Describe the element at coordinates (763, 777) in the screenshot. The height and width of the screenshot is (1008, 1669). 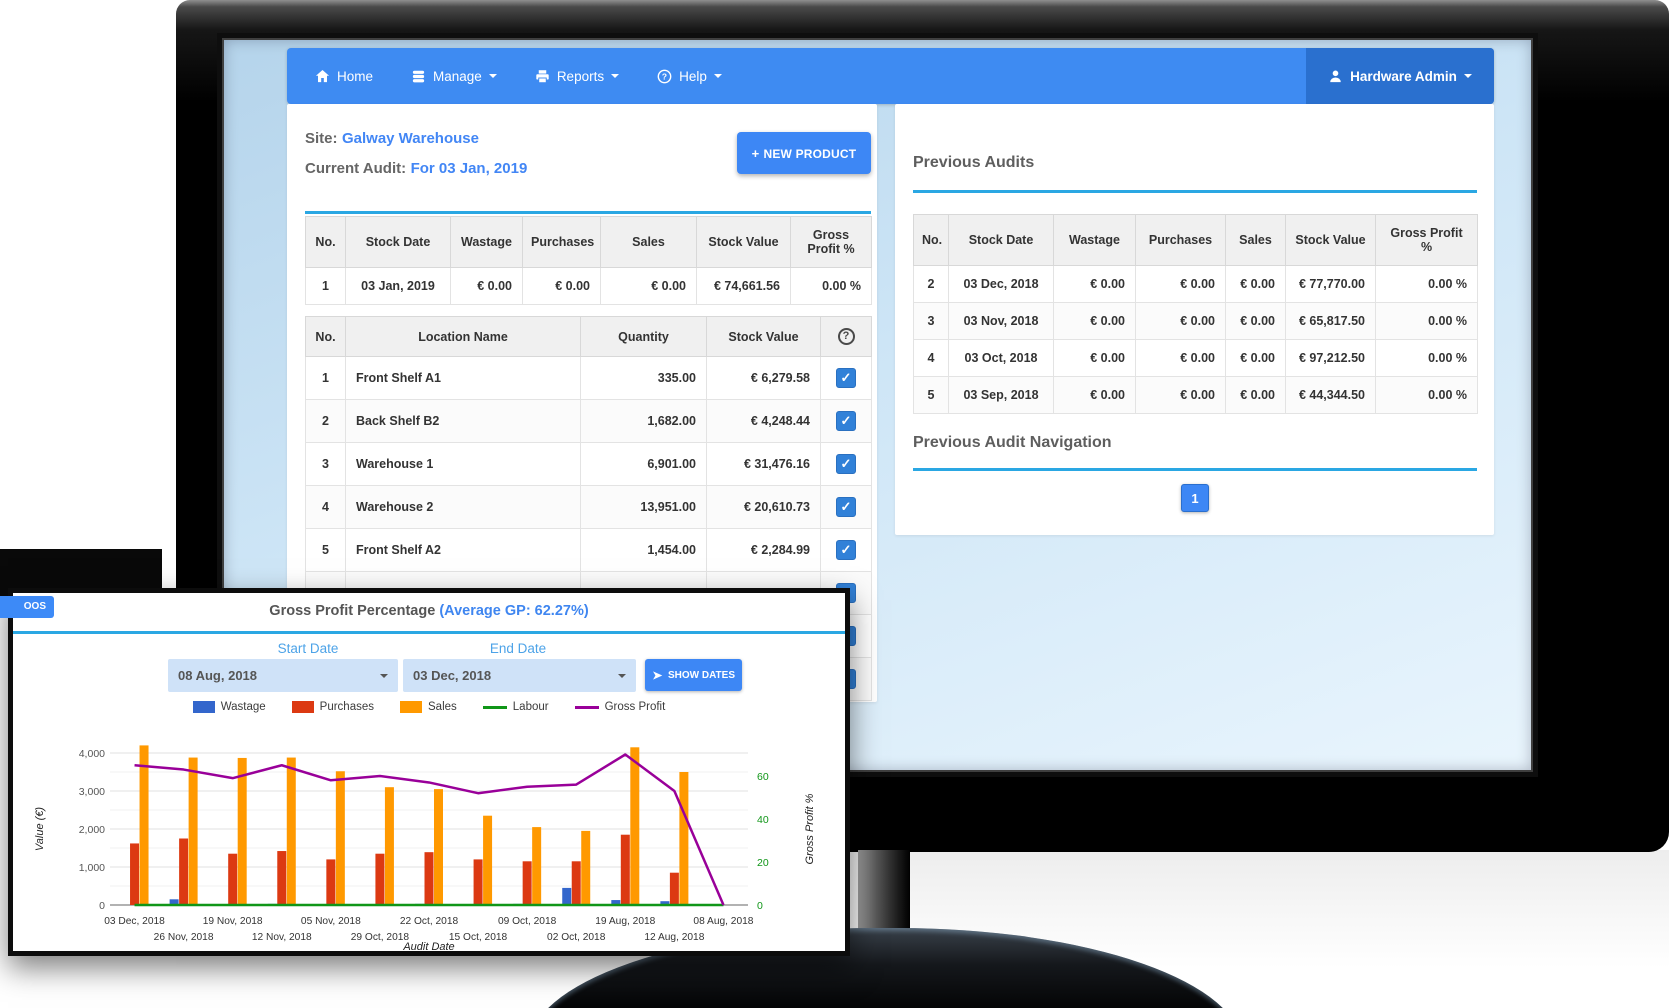
I see `svg-text: 60` at that location.